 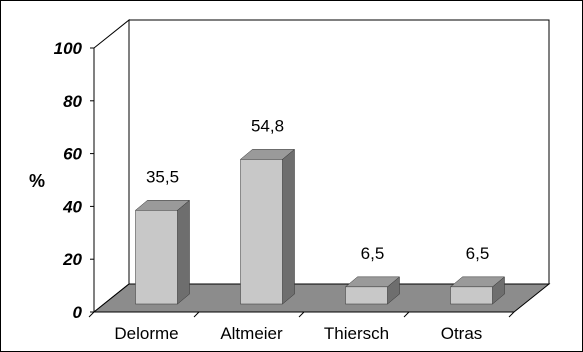 I want to click on y-tick-label: 80, so click(x=72, y=101).